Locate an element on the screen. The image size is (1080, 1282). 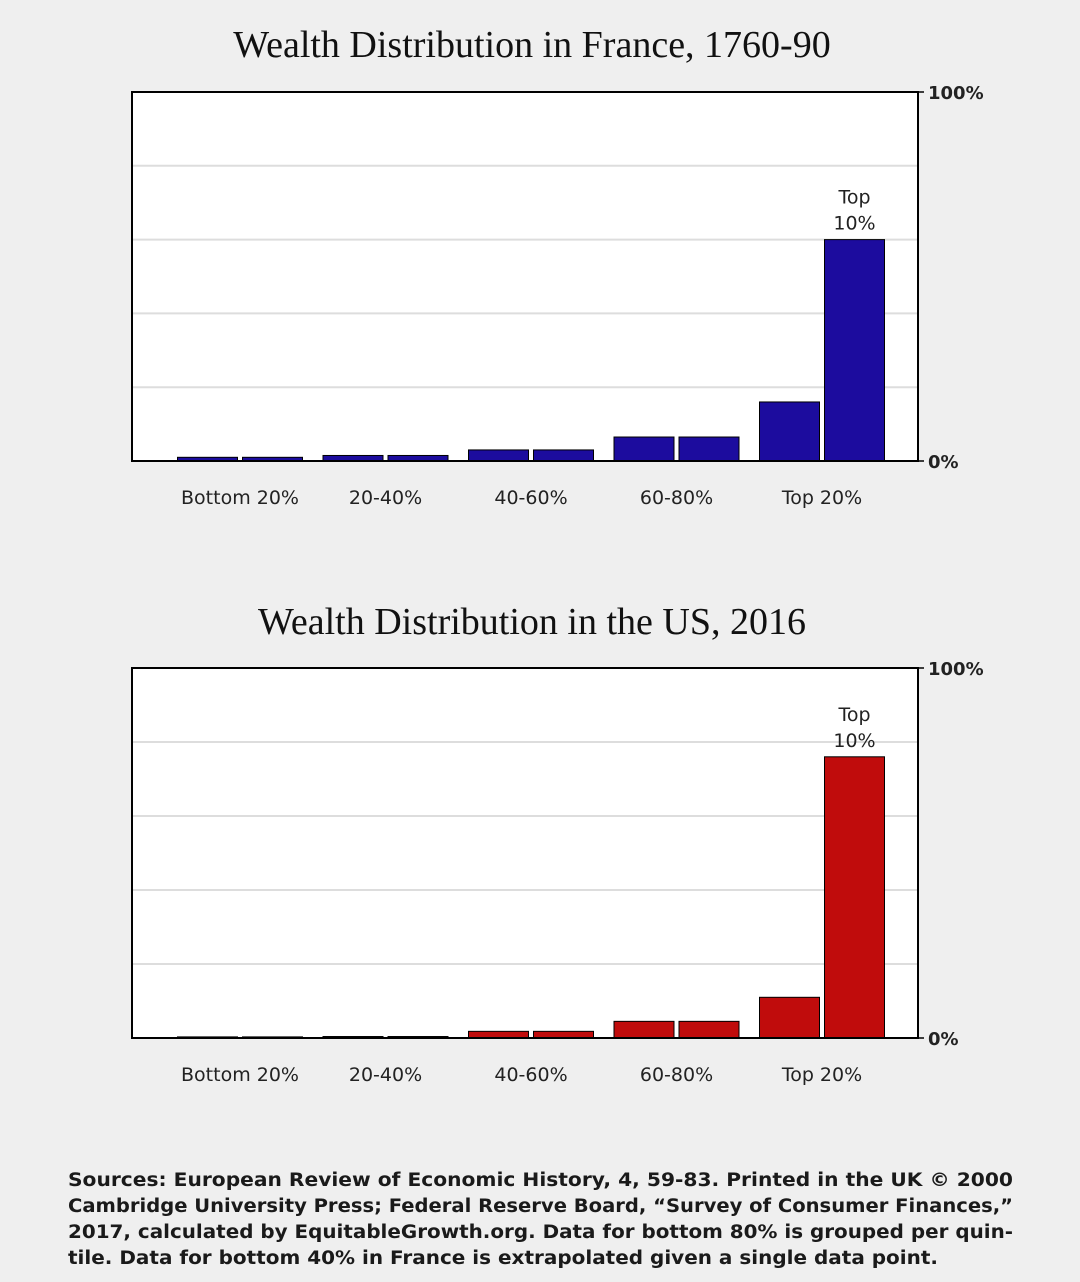
chart-title: Wealth Distribution in France, 1760-90 is located at coordinates (531, 45).